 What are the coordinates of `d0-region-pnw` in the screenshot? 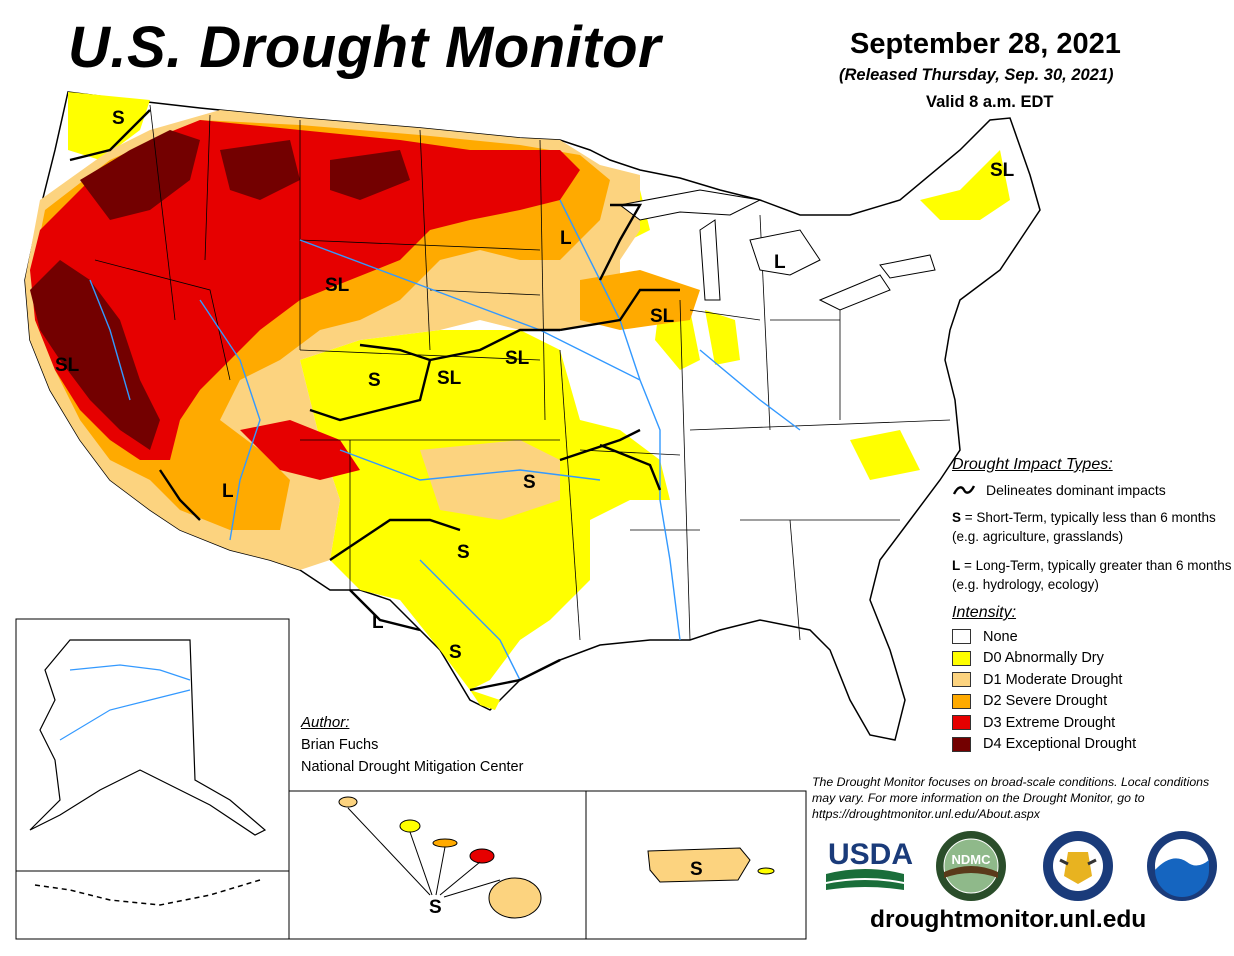 It's located at (109, 126).